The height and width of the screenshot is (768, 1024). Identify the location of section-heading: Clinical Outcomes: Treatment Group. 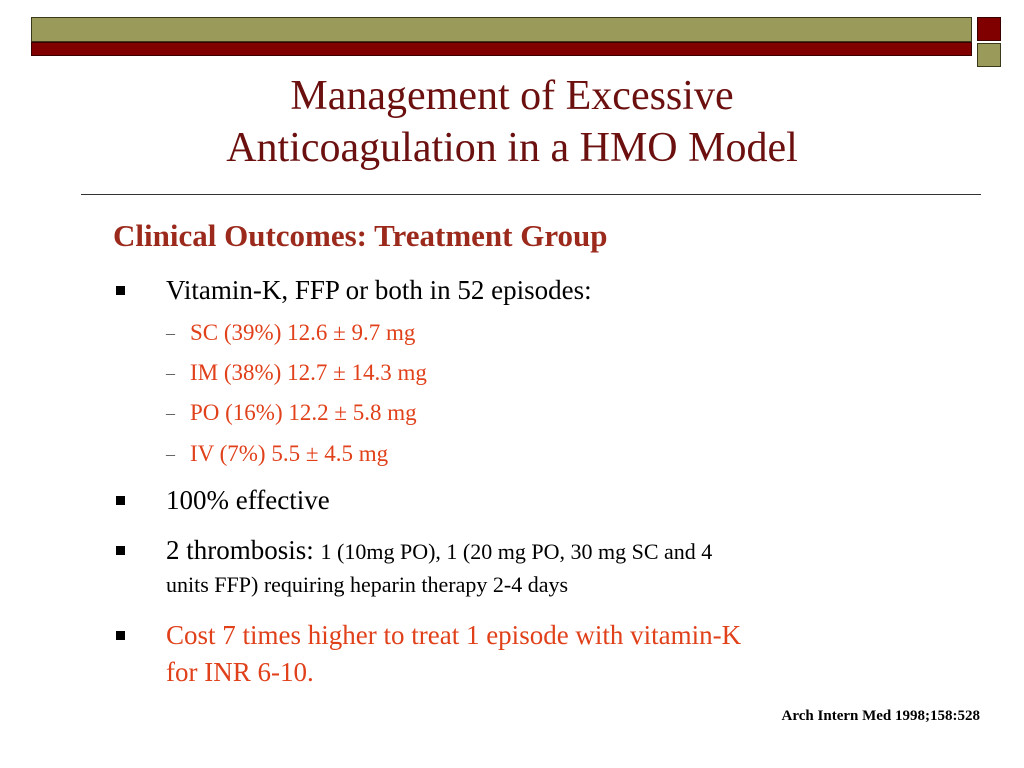
(360, 235).